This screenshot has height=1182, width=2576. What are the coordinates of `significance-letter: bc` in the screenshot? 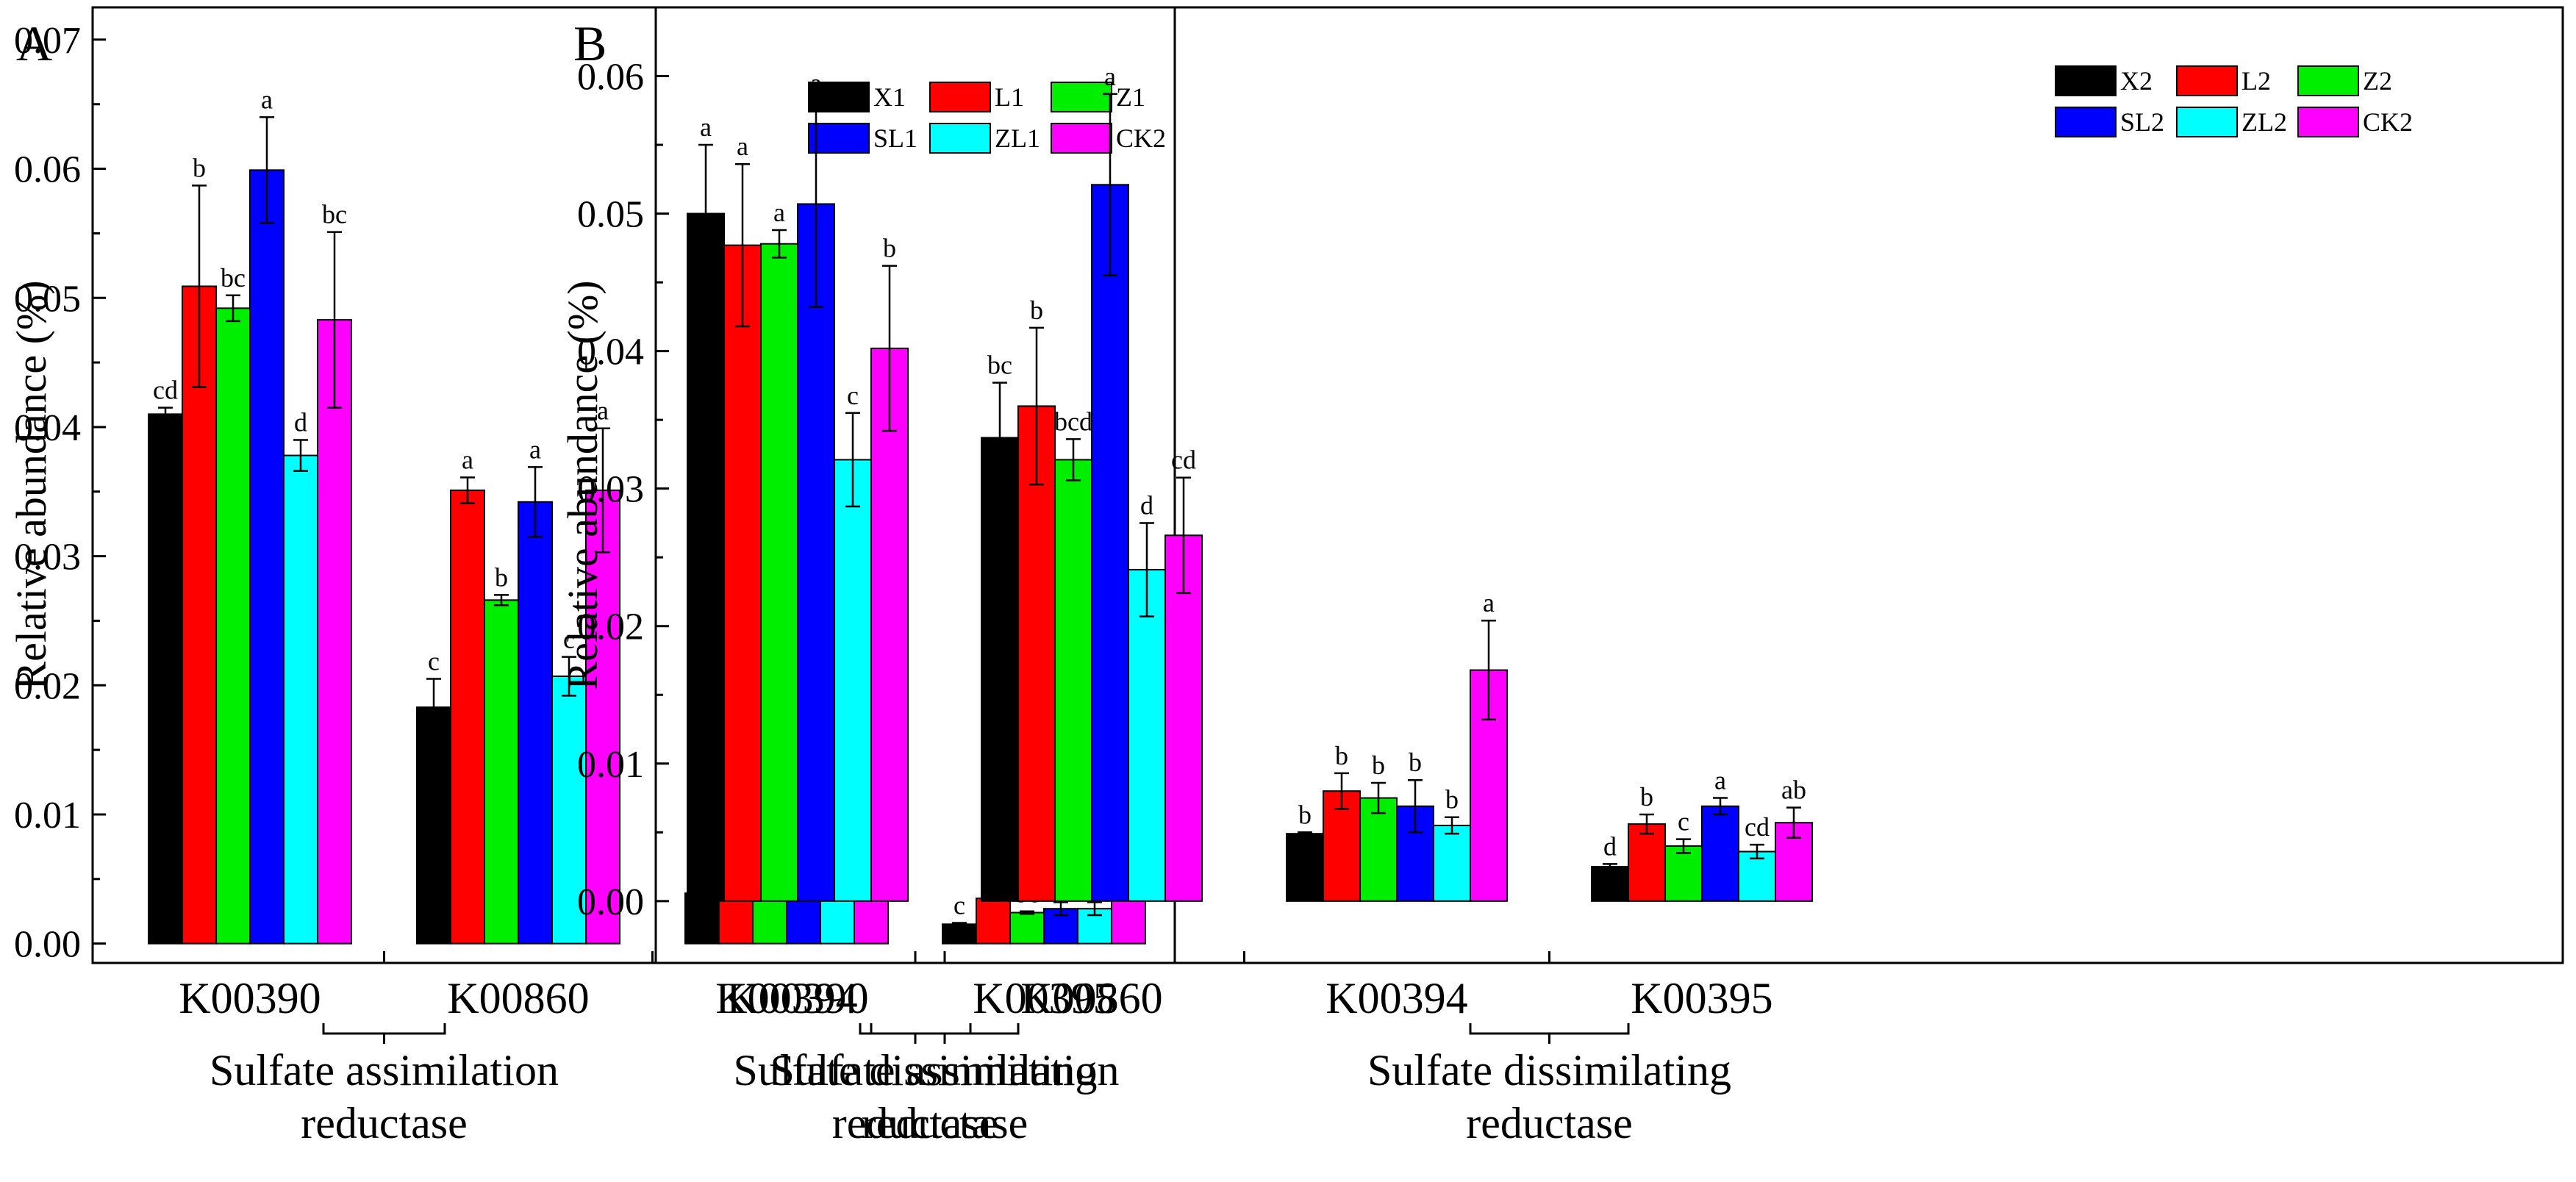 It's located at (234, 278).